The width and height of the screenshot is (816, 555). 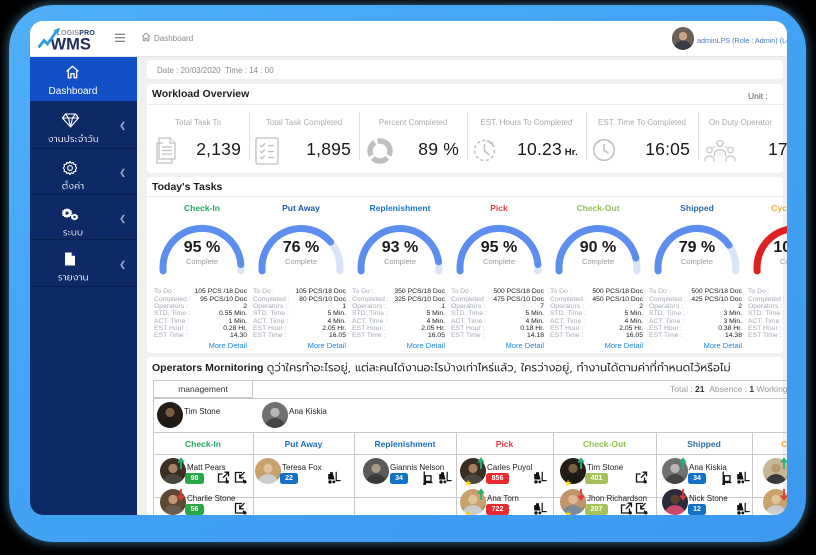 I want to click on svg-text: WMS, so click(x=71, y=45).